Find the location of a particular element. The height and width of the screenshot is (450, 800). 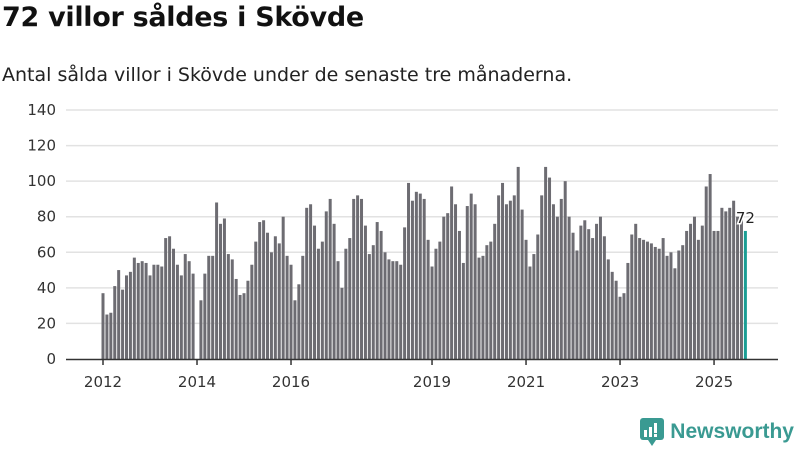

y-tick-label: 40 is located at coordinates (46, 288).